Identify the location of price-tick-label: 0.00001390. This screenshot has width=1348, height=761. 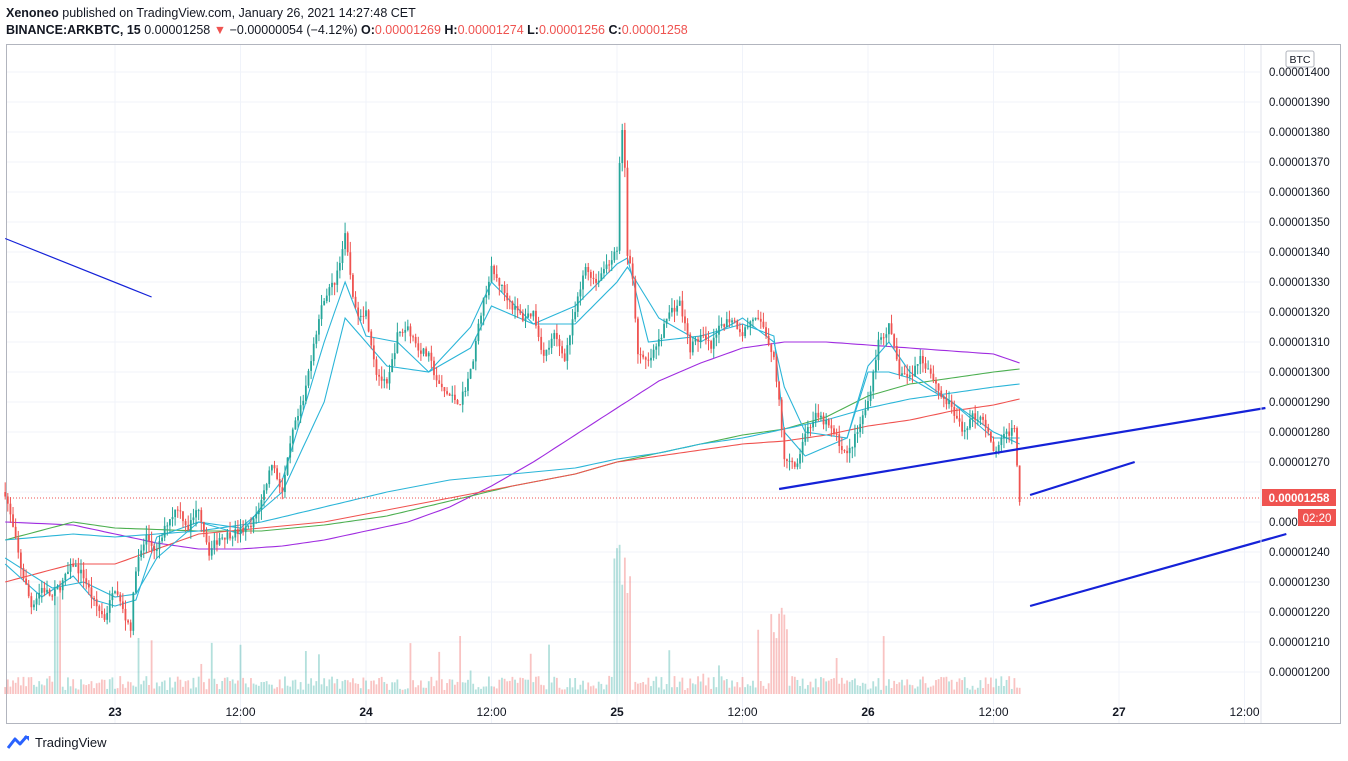
(1299, 103).